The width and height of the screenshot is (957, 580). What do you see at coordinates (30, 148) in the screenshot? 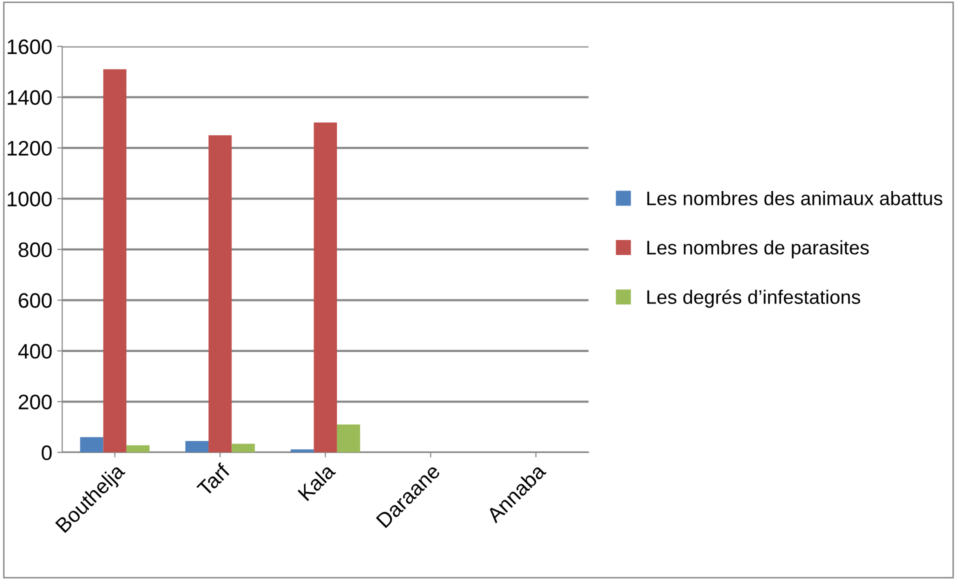
I see `y-tick-label: 1200` at bounding box center [30, 148].